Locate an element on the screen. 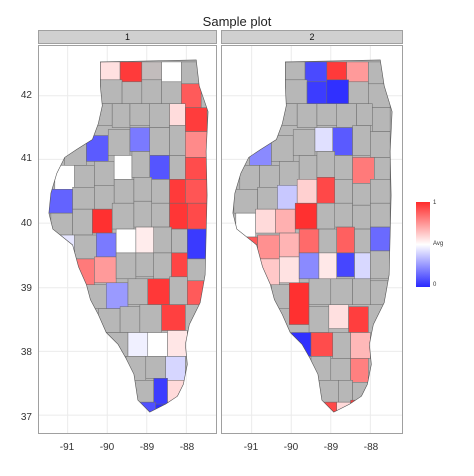 Image resolution: width=474 pixels, height=476 pixels. y-tick-label: 40 is located at coordinates (26, 223).